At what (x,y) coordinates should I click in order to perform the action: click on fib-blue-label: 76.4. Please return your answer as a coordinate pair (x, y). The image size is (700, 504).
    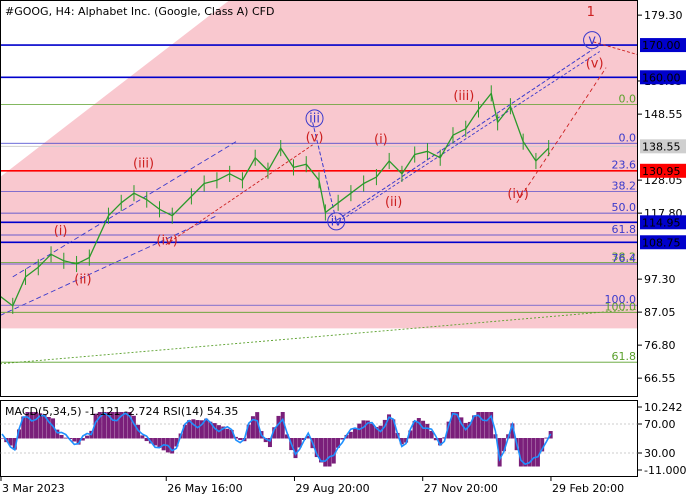
    Looking at the image, I should click on (624, 258).